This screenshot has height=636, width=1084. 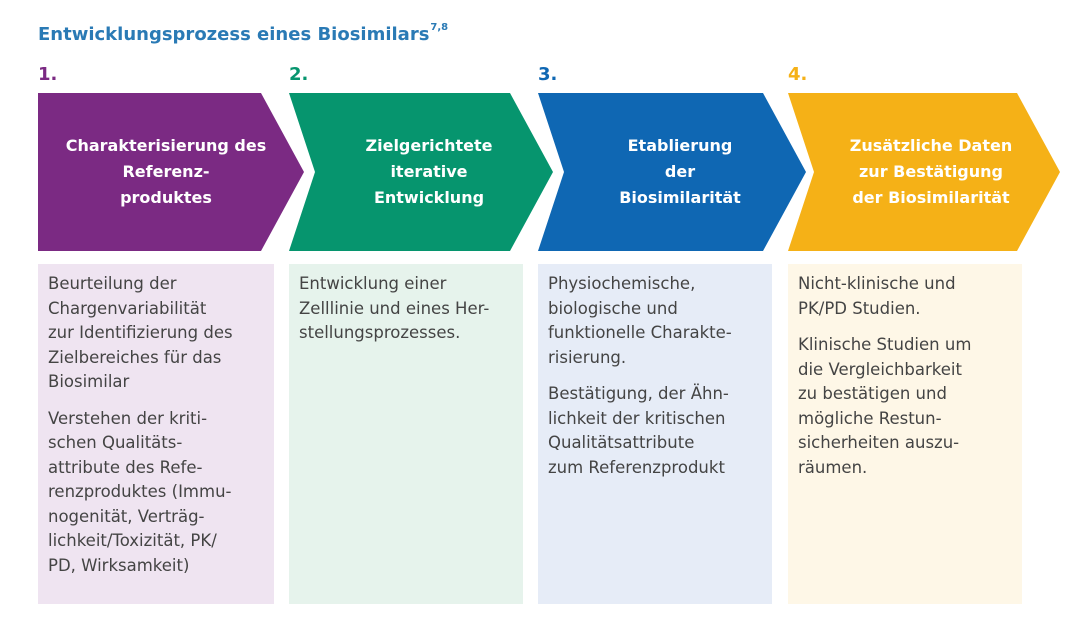 What do you see at coordinates (877, 296) in the screenshot?
I see `step-4-paragraph-1: Nicht-klinische und PK/PD Studien.` at bounding box center [877, 296].